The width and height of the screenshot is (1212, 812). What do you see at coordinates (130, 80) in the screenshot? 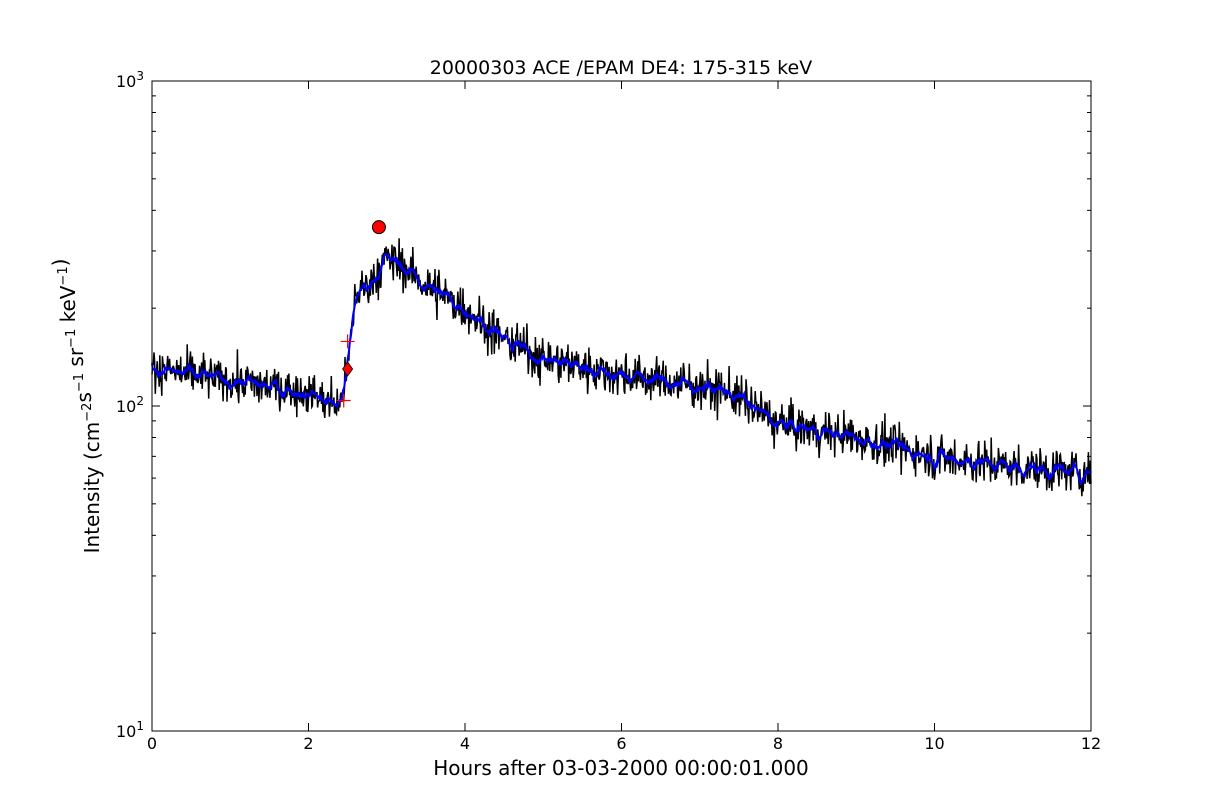
I see `y-tick-label-1000: 10³` at bounding box center [130, 80].